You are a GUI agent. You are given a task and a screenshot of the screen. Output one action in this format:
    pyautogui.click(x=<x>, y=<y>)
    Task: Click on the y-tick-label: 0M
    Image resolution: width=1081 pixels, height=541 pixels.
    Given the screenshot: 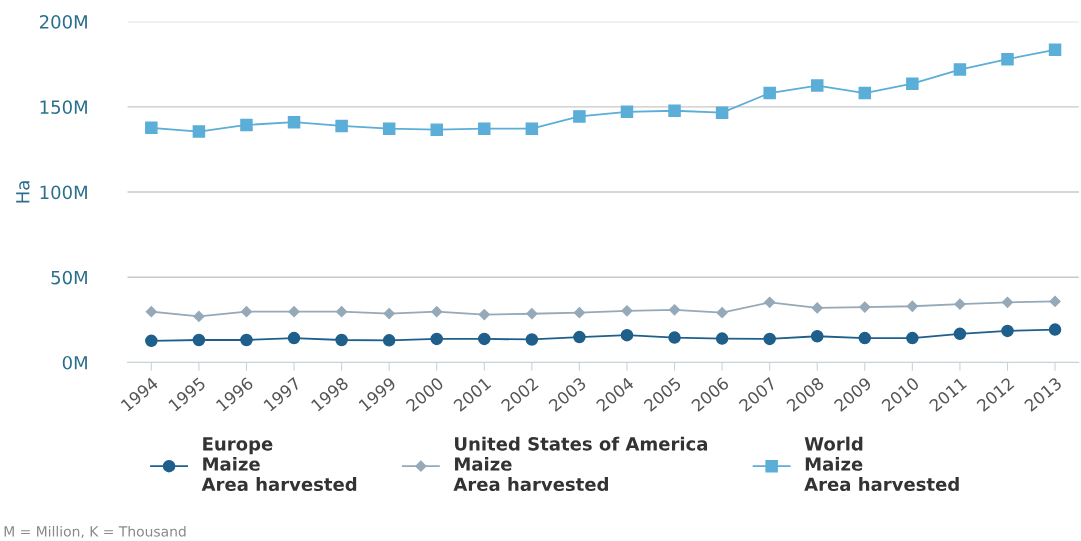 What is the action you would take?
    pyautogui.click(x=74, y=362)
    